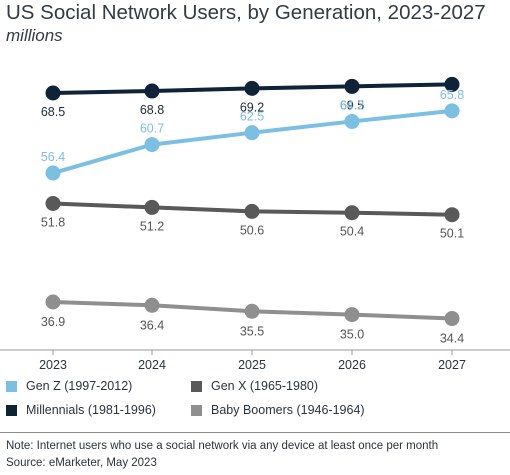  What do you see at coordinates (252, 117) in the screenshot?
I see `data-label-gen_z-2025: 62.5` at bounding box center [252, 117].